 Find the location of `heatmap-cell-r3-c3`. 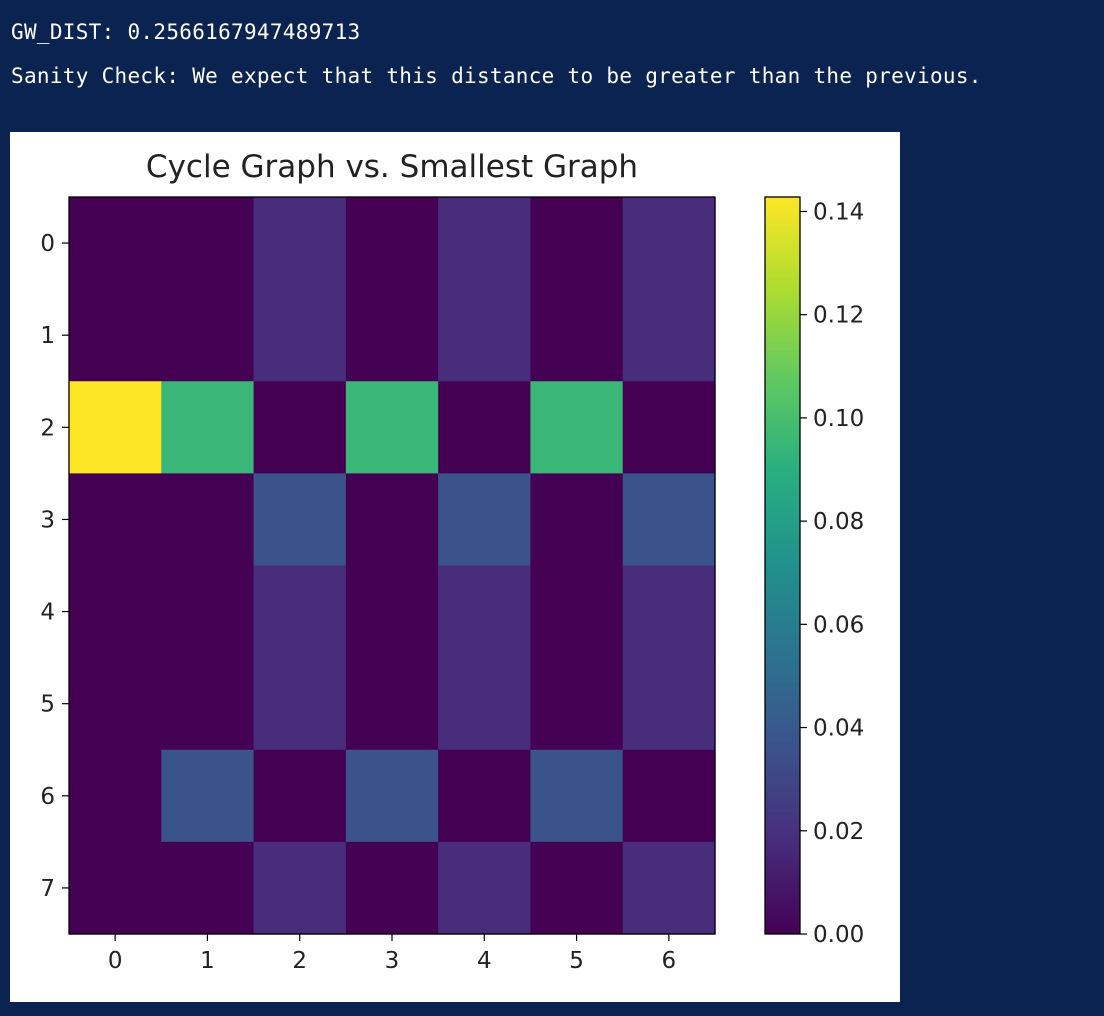

heatmap-cell-r3-c3 is located at coordinates (392, 520).